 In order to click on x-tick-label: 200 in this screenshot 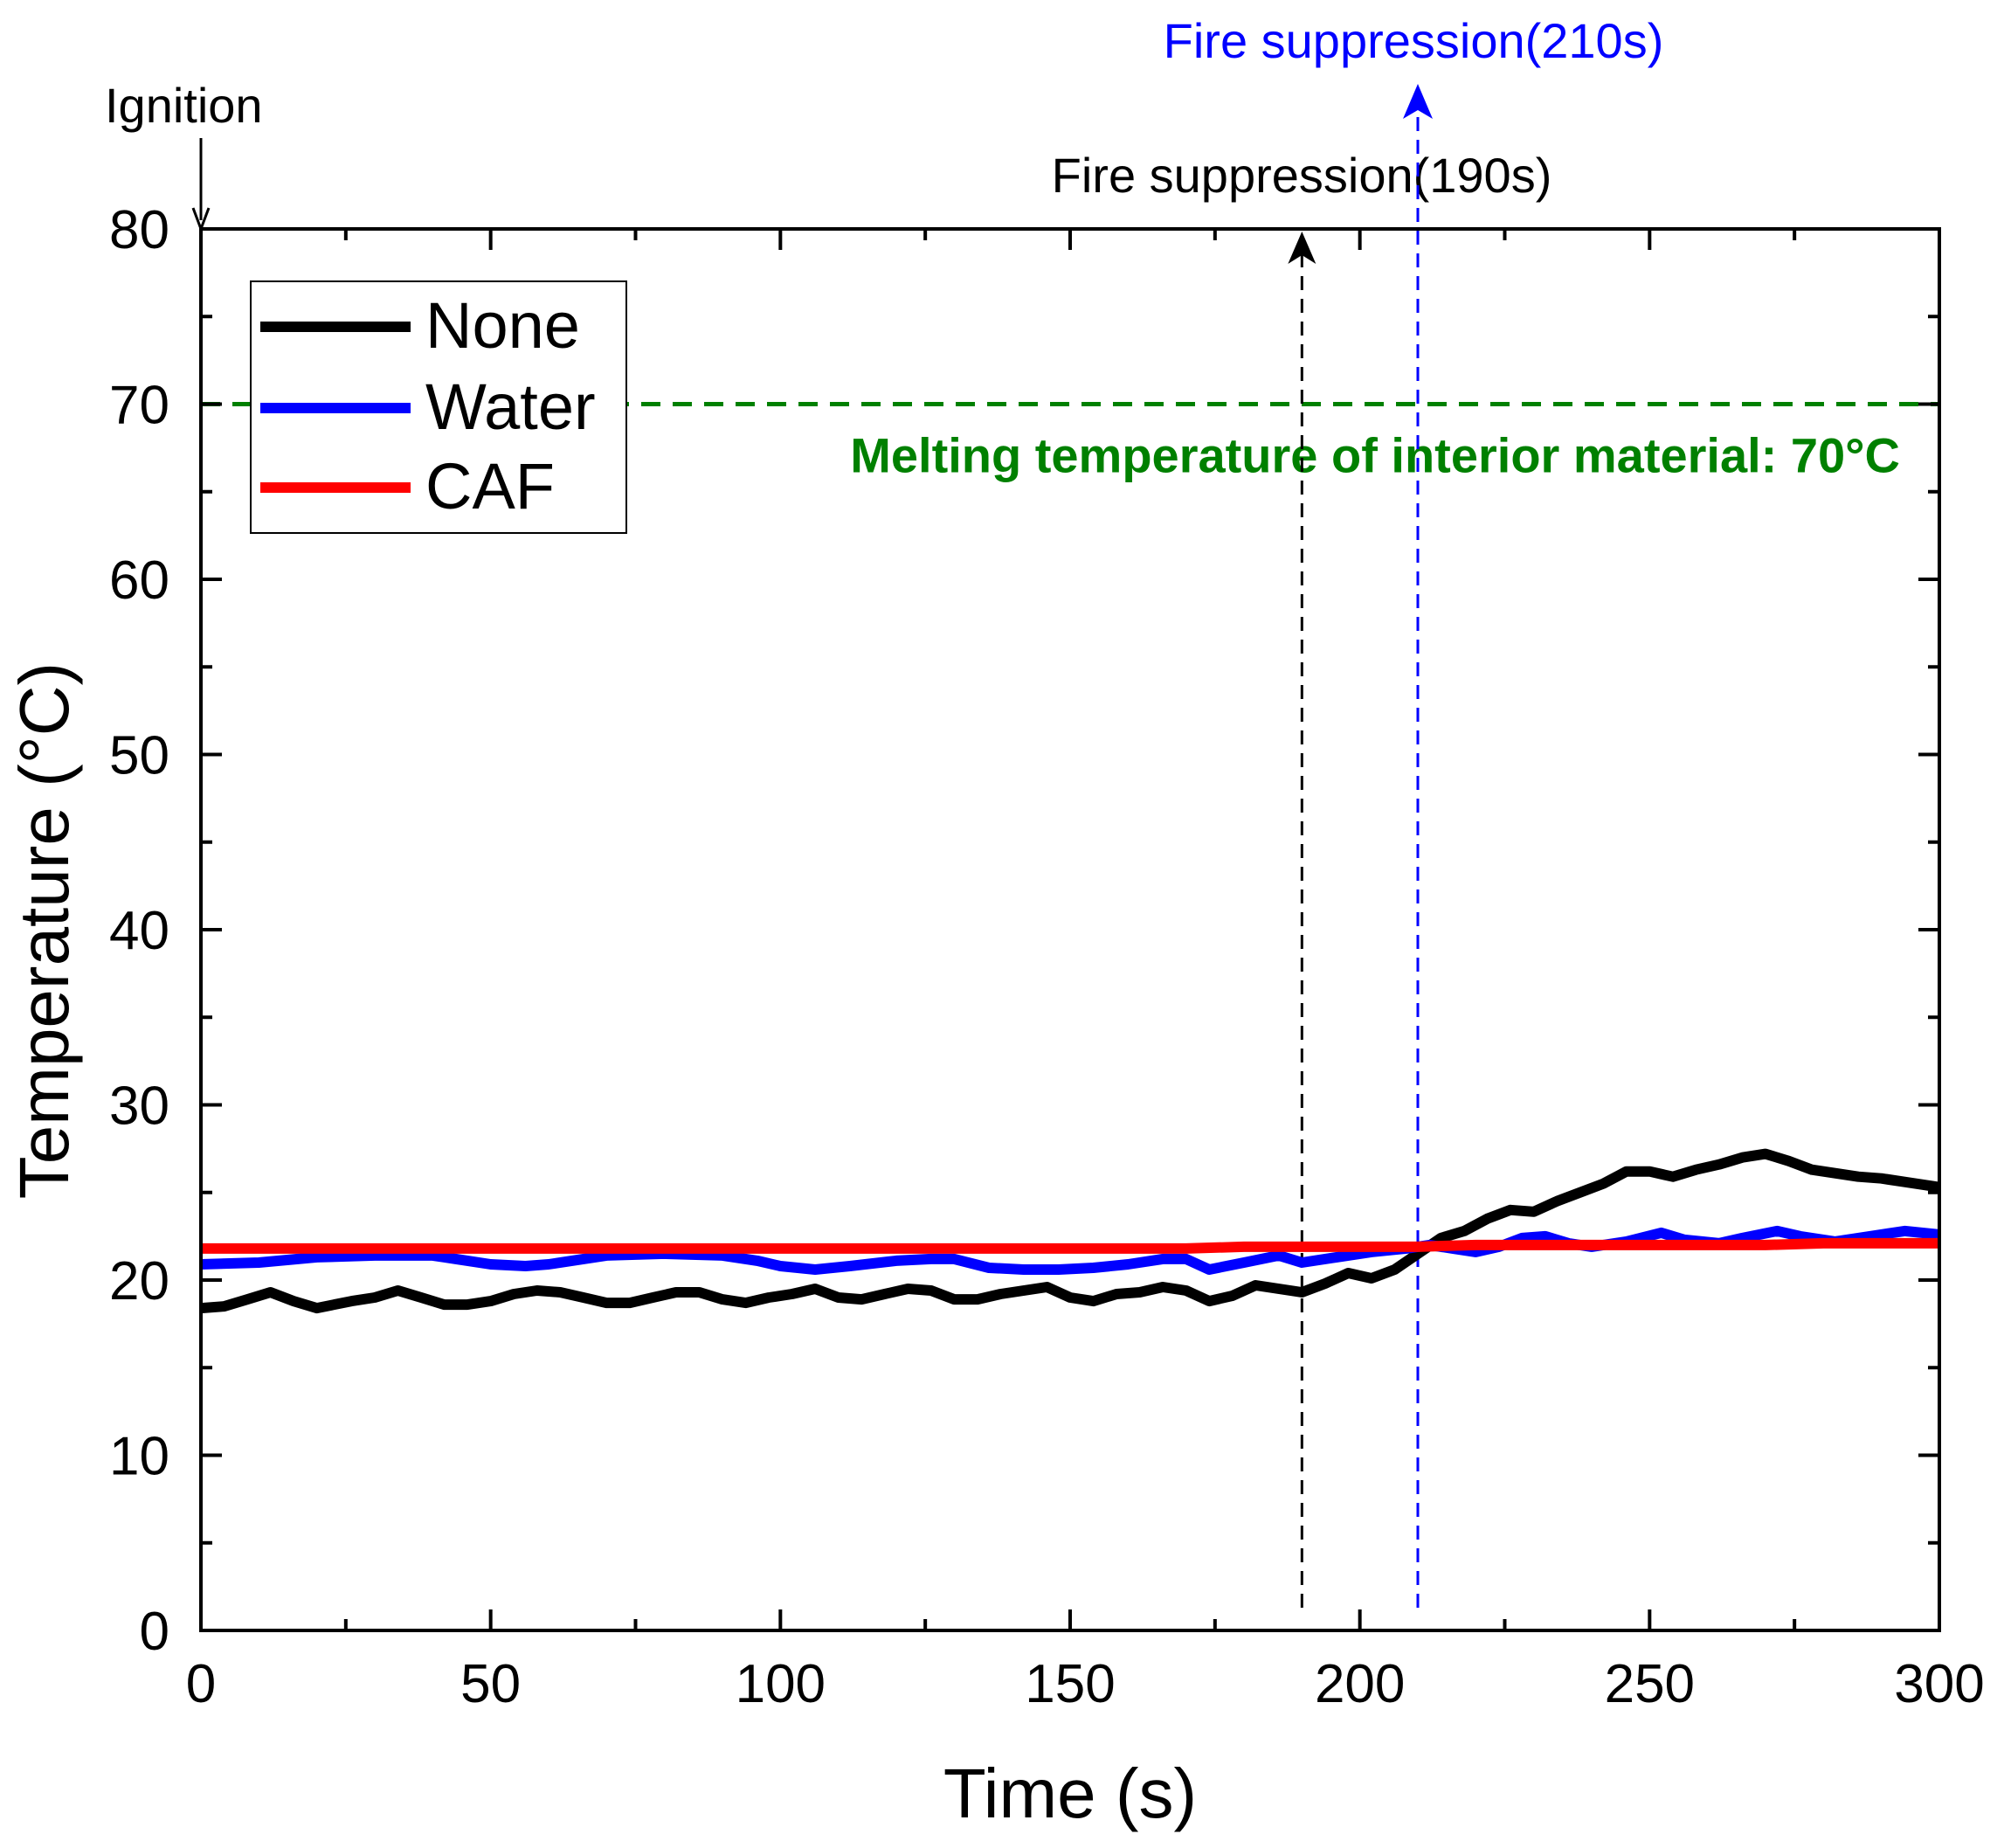, I will do `click(1360, 1684)`.